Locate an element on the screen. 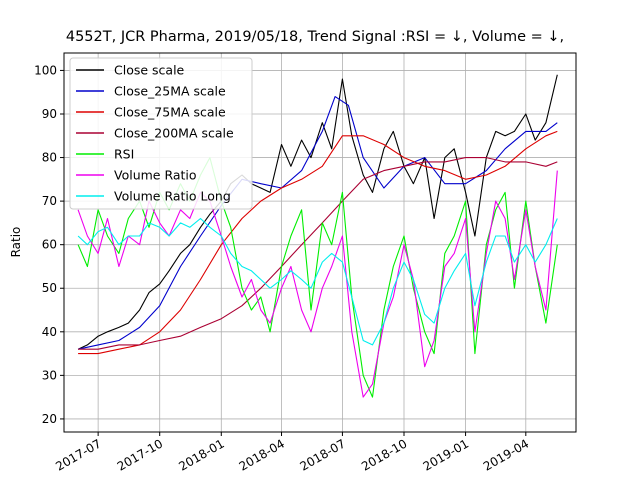 Image resolution: width=640 pixels, height=480 pixels. legend-label: RSI is located at coordinates (124, 154).